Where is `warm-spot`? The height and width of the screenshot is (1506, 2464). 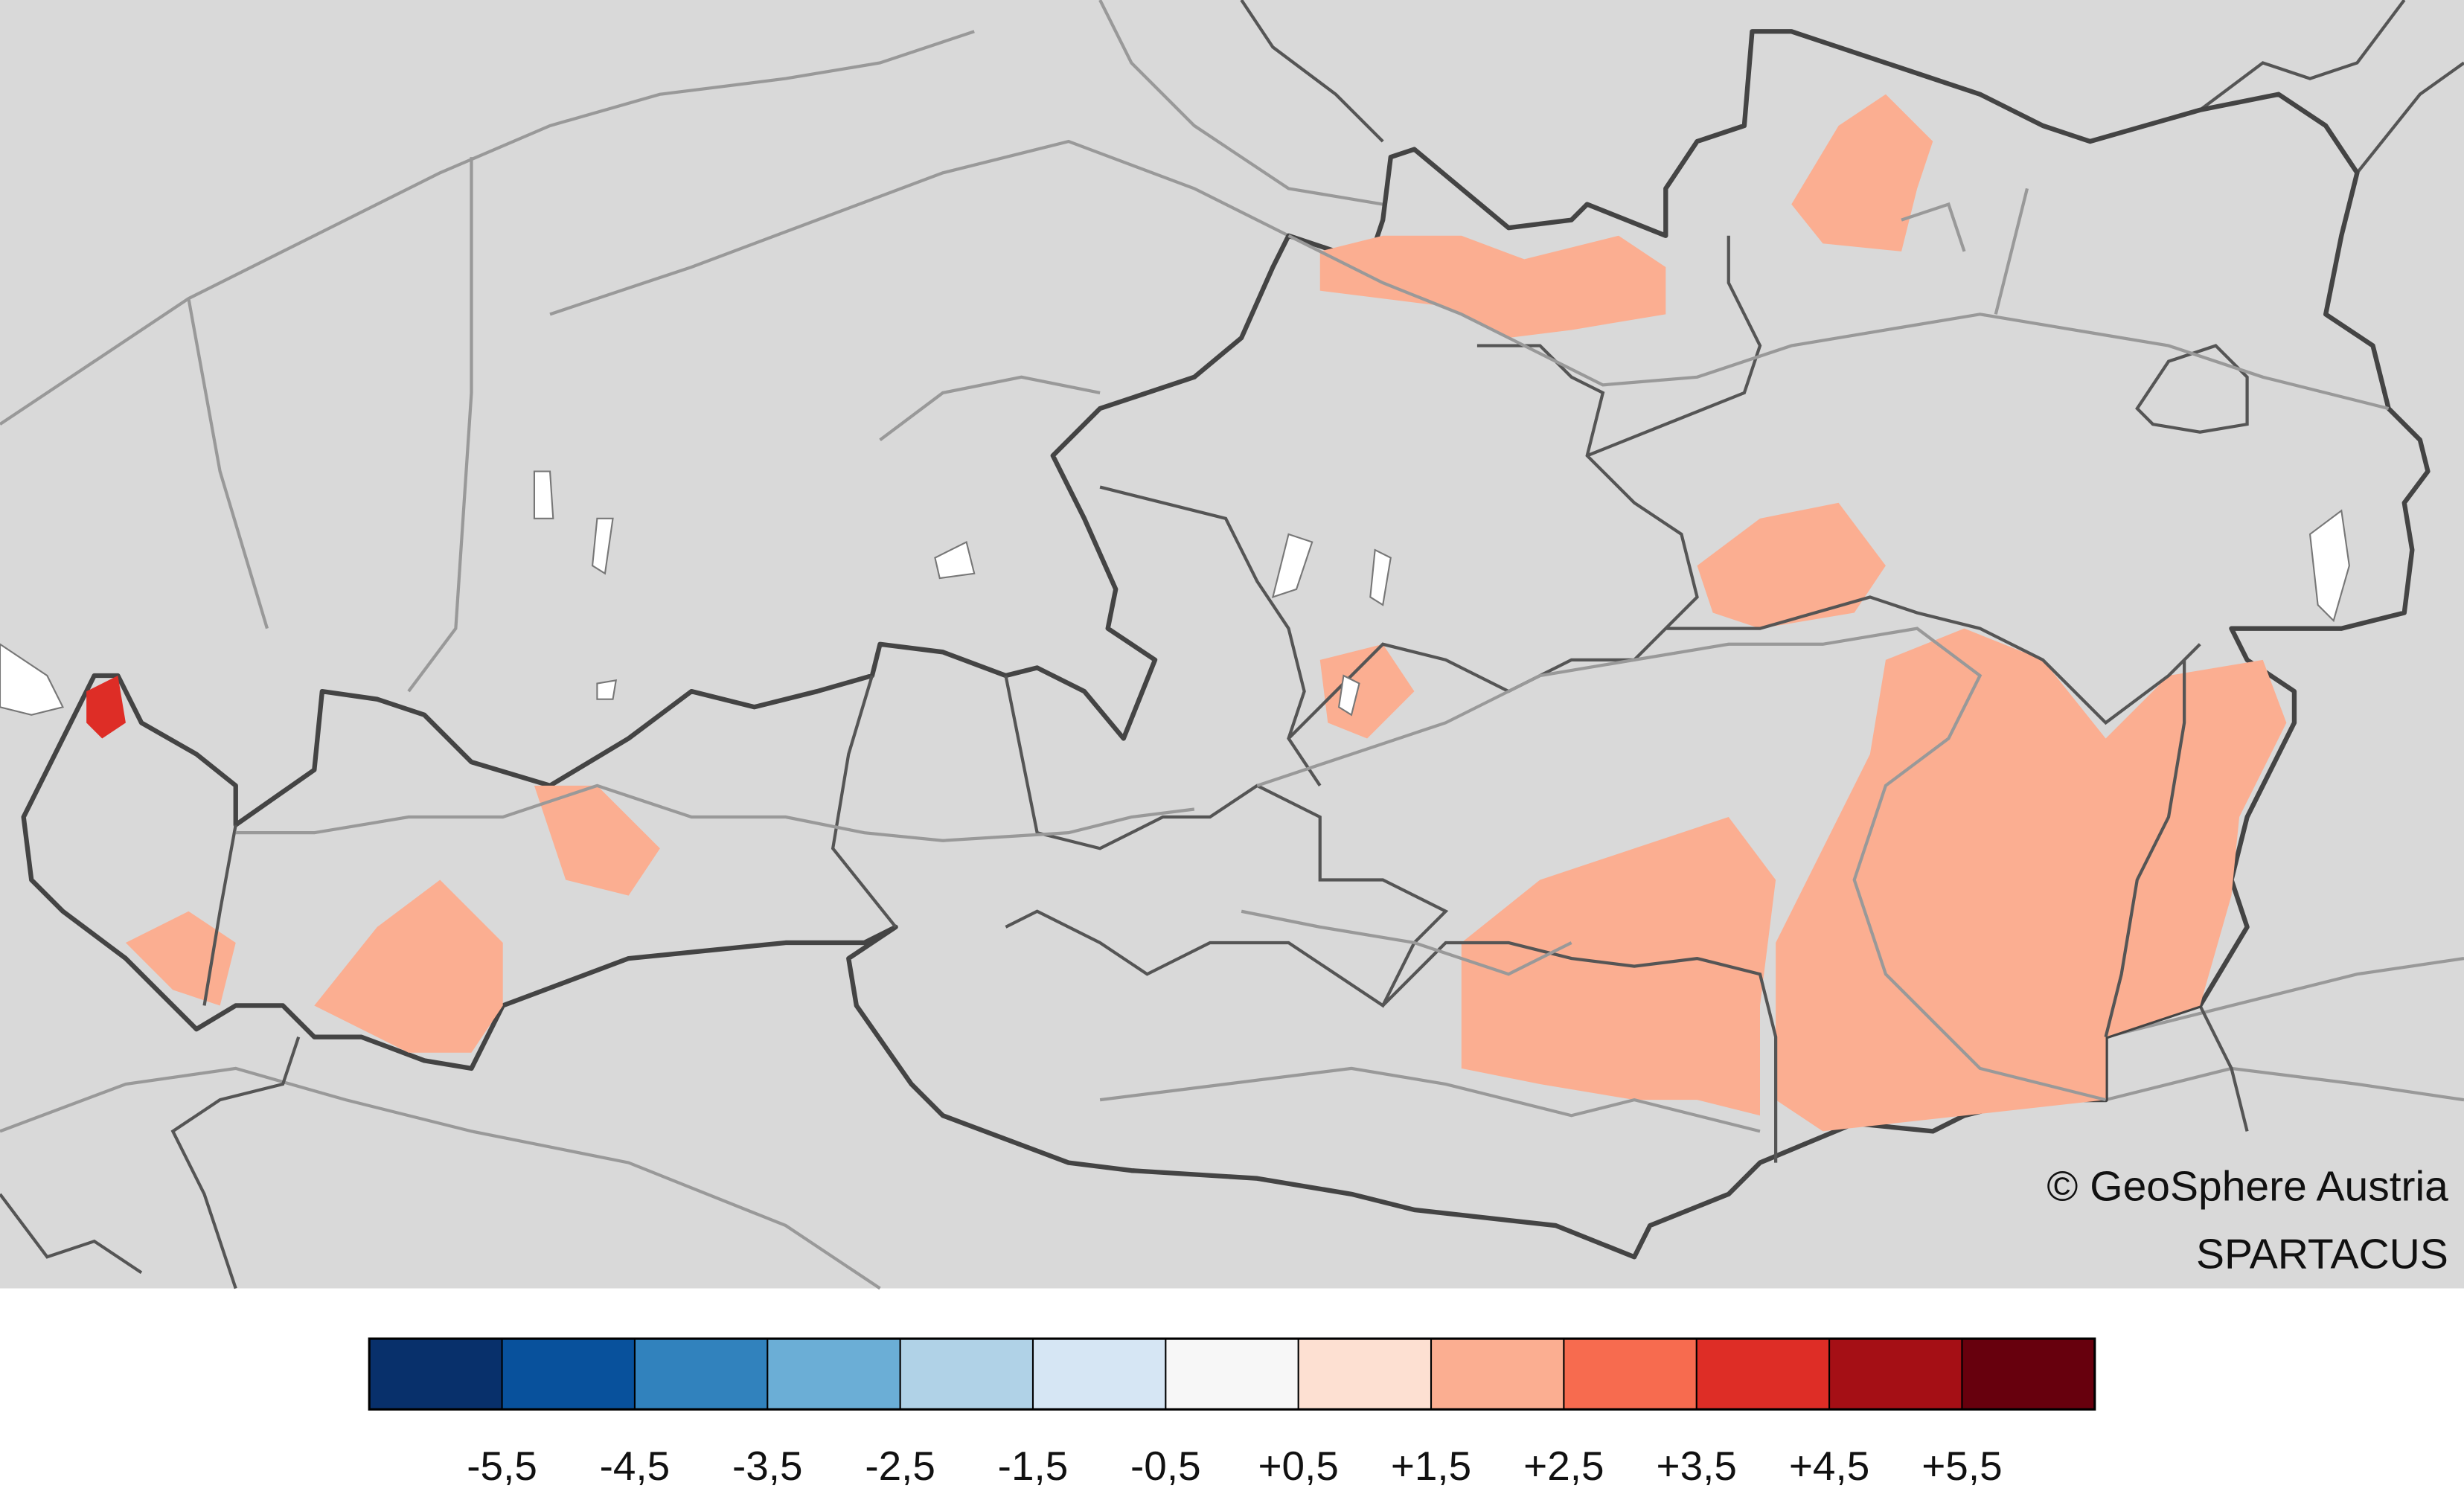 warm-spot is located at coordinates (106, 707).